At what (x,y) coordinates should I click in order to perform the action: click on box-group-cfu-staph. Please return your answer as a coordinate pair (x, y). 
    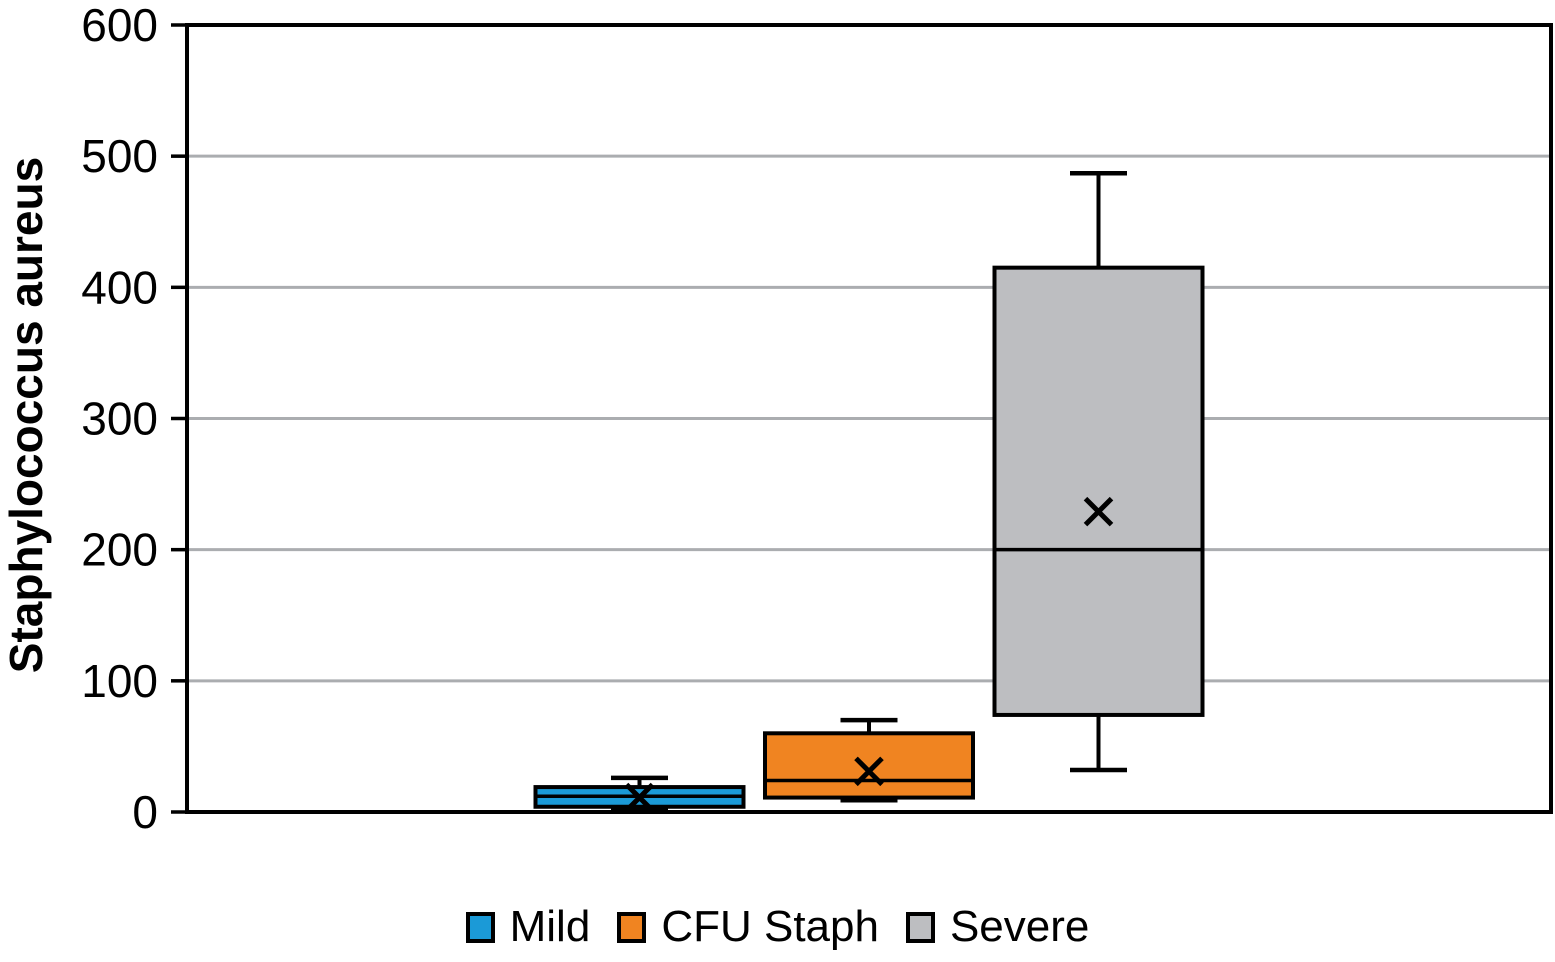
    Looking at the image, I should click on (869, 760).